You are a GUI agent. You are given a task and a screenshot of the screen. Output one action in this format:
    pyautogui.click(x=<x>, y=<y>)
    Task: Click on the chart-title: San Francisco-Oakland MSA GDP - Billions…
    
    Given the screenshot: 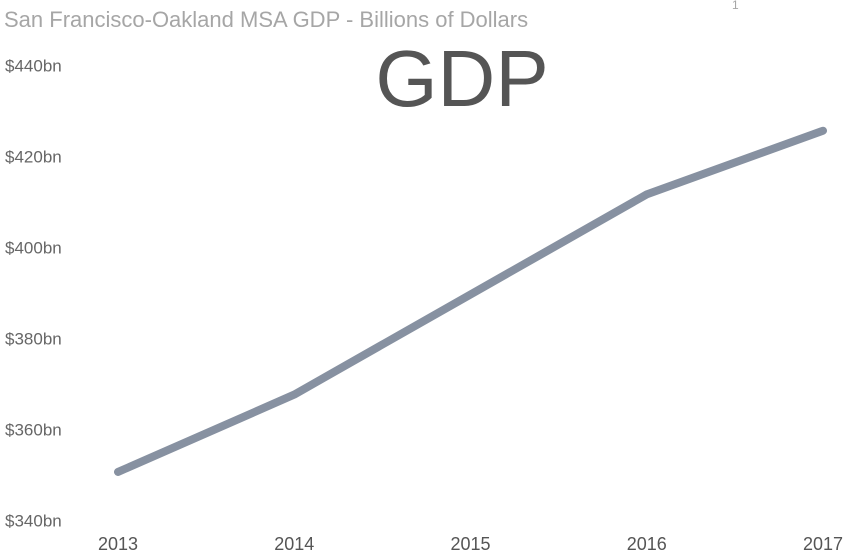 What is the action you would take?
    pyautogui.click(x=266, y=19)
    